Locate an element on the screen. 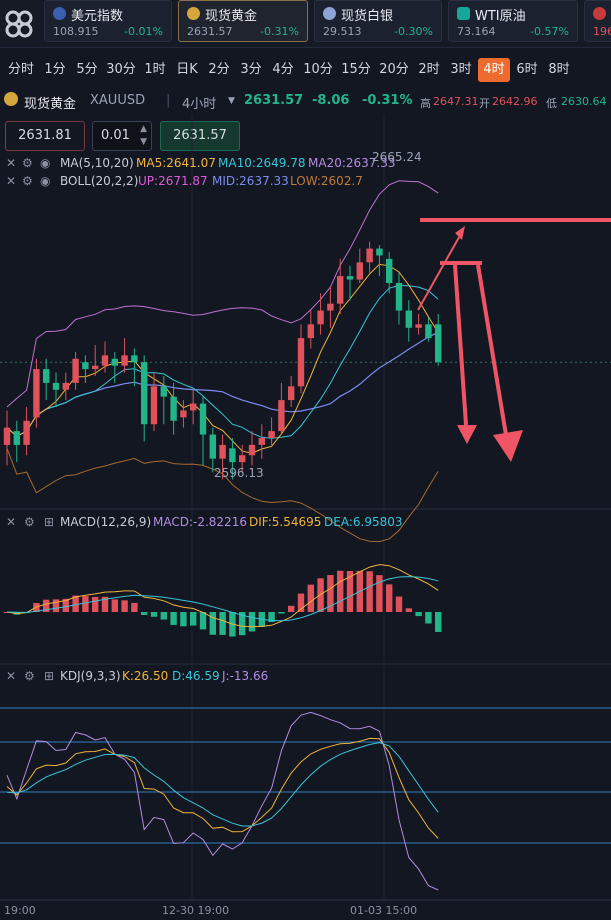 This screenshot has height=920, width=611. period-selector: 4小时 is located at coordinates (199, 104).